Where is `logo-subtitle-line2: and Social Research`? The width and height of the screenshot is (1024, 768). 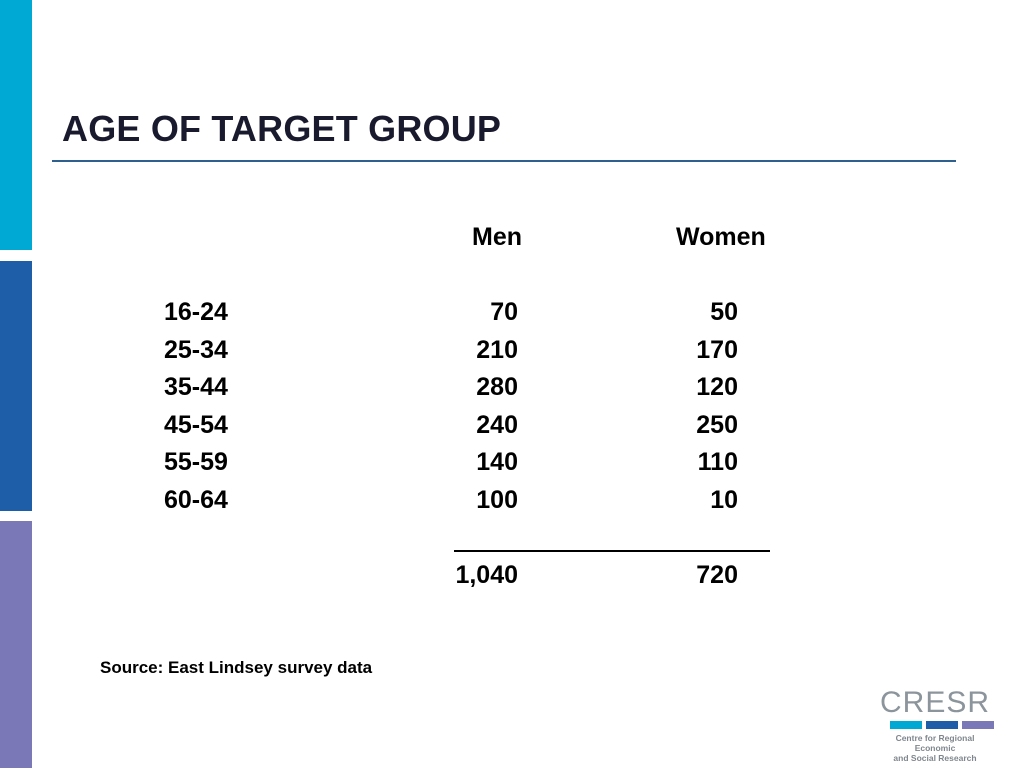
logo-subtitle-line2: and Social Research is located at coordinates (935, 758).